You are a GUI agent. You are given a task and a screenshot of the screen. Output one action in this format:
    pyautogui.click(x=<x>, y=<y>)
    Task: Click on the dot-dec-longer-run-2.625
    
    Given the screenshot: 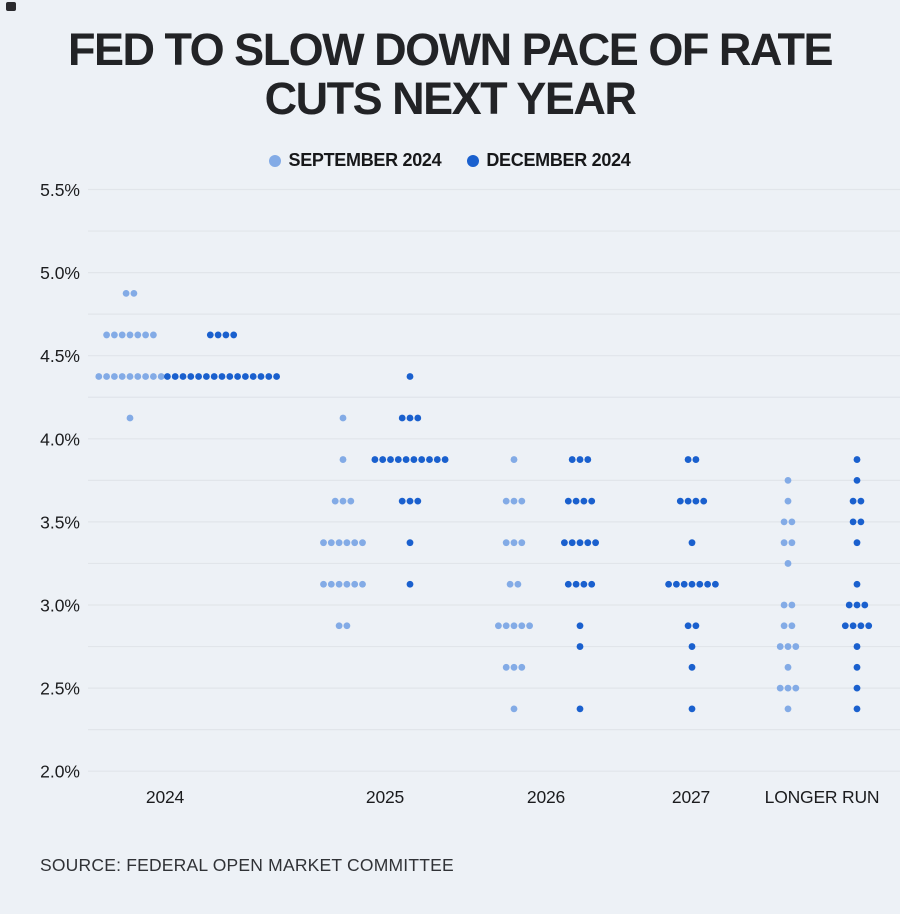 What is the action you would take?
    pyautogui.click(x=857, y=667)
    